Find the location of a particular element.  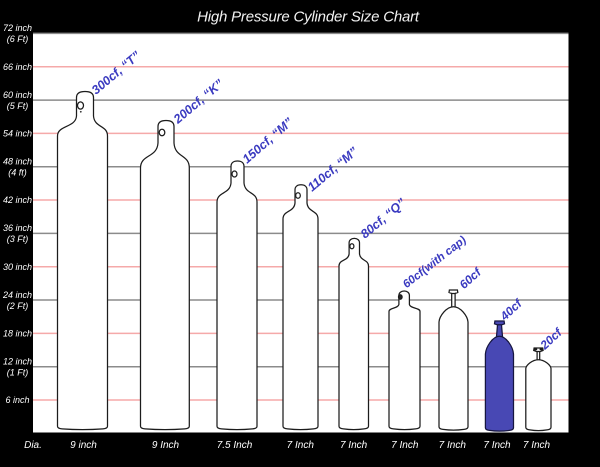

svg-text: 30 inch is located at coordinates (17, 267).